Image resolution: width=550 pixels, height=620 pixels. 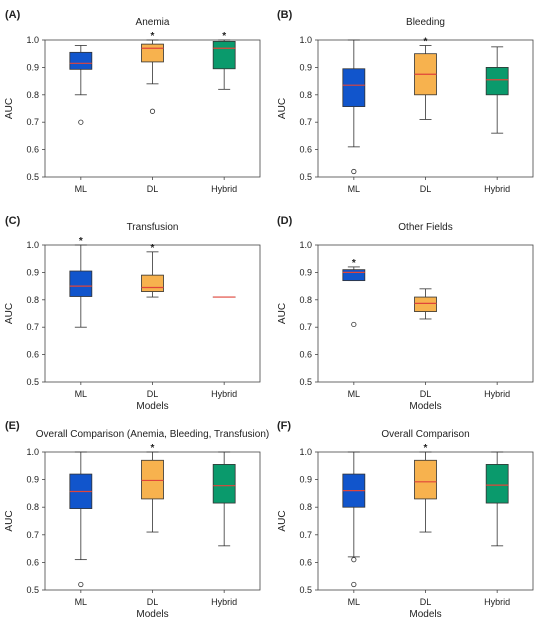 What do you see at coordinates (285, 221) in the screenshot?
I see `panel-letter: (D)` at bounding box center [285, 221].